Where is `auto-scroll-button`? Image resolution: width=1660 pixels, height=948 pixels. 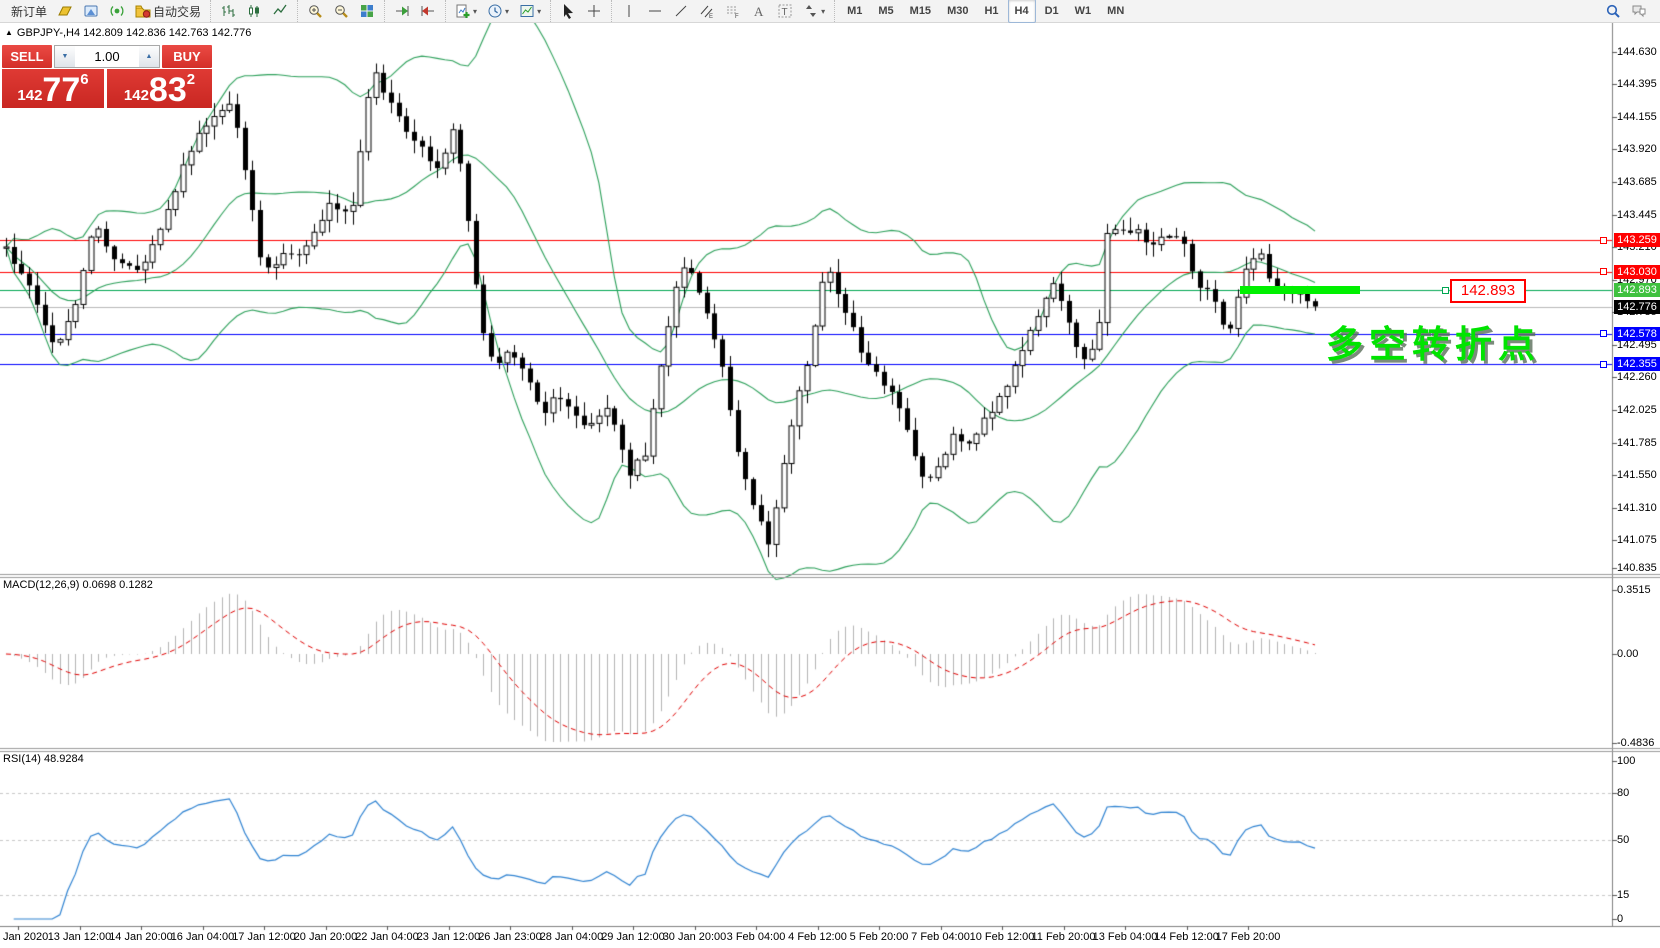
auto-scroll-button is located at coordinates (402, 11).